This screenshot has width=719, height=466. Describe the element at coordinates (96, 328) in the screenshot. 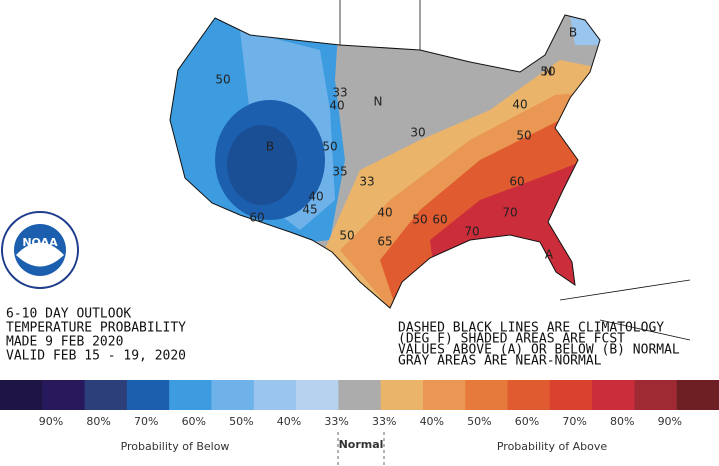

I see `title-line: TEMPERATURE PROBABILITY` at that location.